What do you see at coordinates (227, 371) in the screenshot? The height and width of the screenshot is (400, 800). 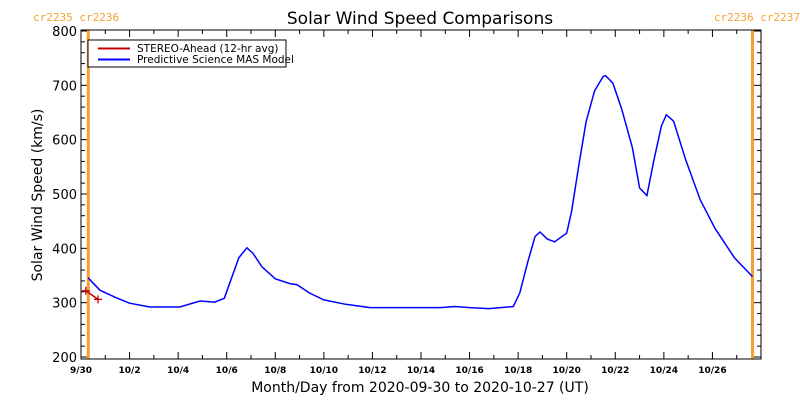 I see `x-tick-label: 10/6` at bounding box center [227, 371].